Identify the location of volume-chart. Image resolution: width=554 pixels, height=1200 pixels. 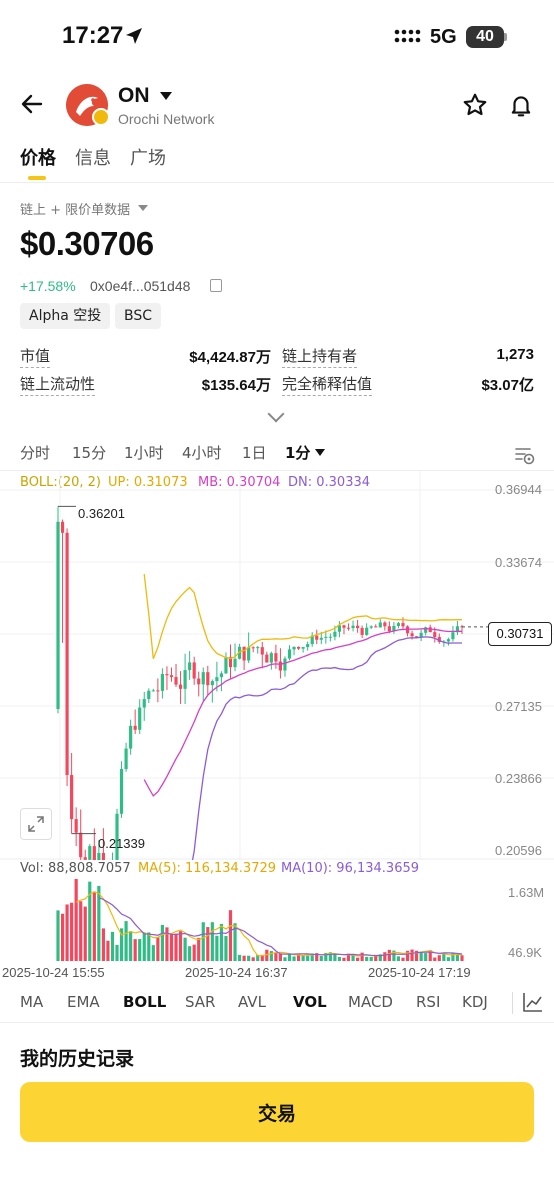
(277, 920).